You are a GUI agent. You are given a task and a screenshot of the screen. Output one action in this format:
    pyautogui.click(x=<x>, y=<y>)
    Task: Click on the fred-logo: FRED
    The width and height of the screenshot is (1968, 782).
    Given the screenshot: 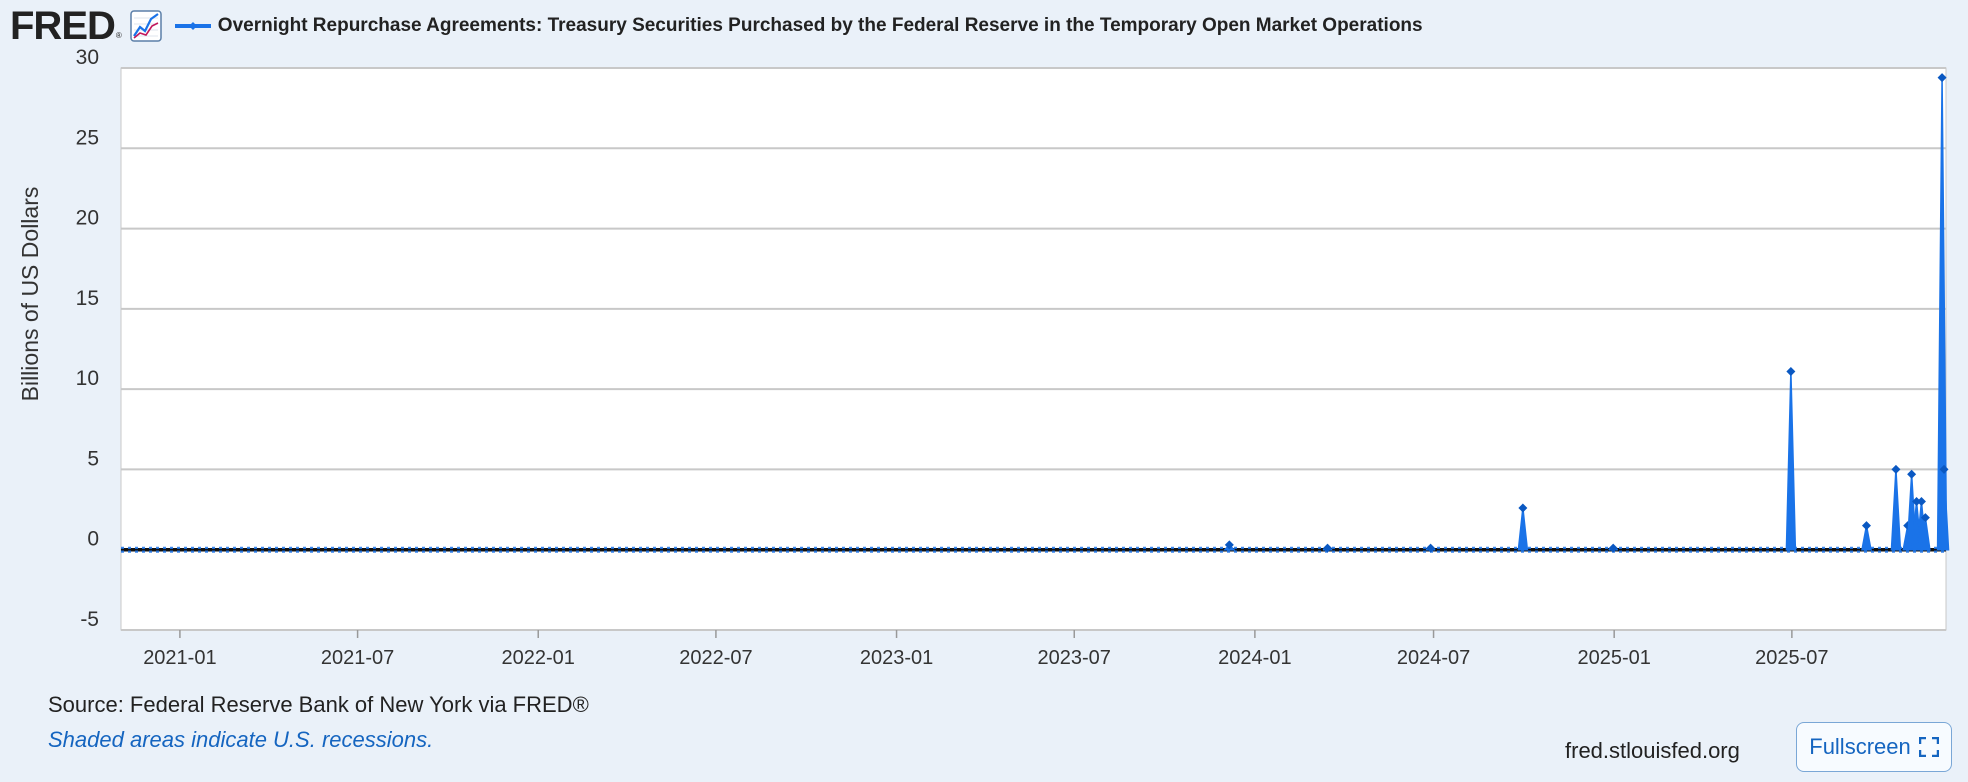 What is the action you would take?
    pyautogui.click(x=63, y=26)
    